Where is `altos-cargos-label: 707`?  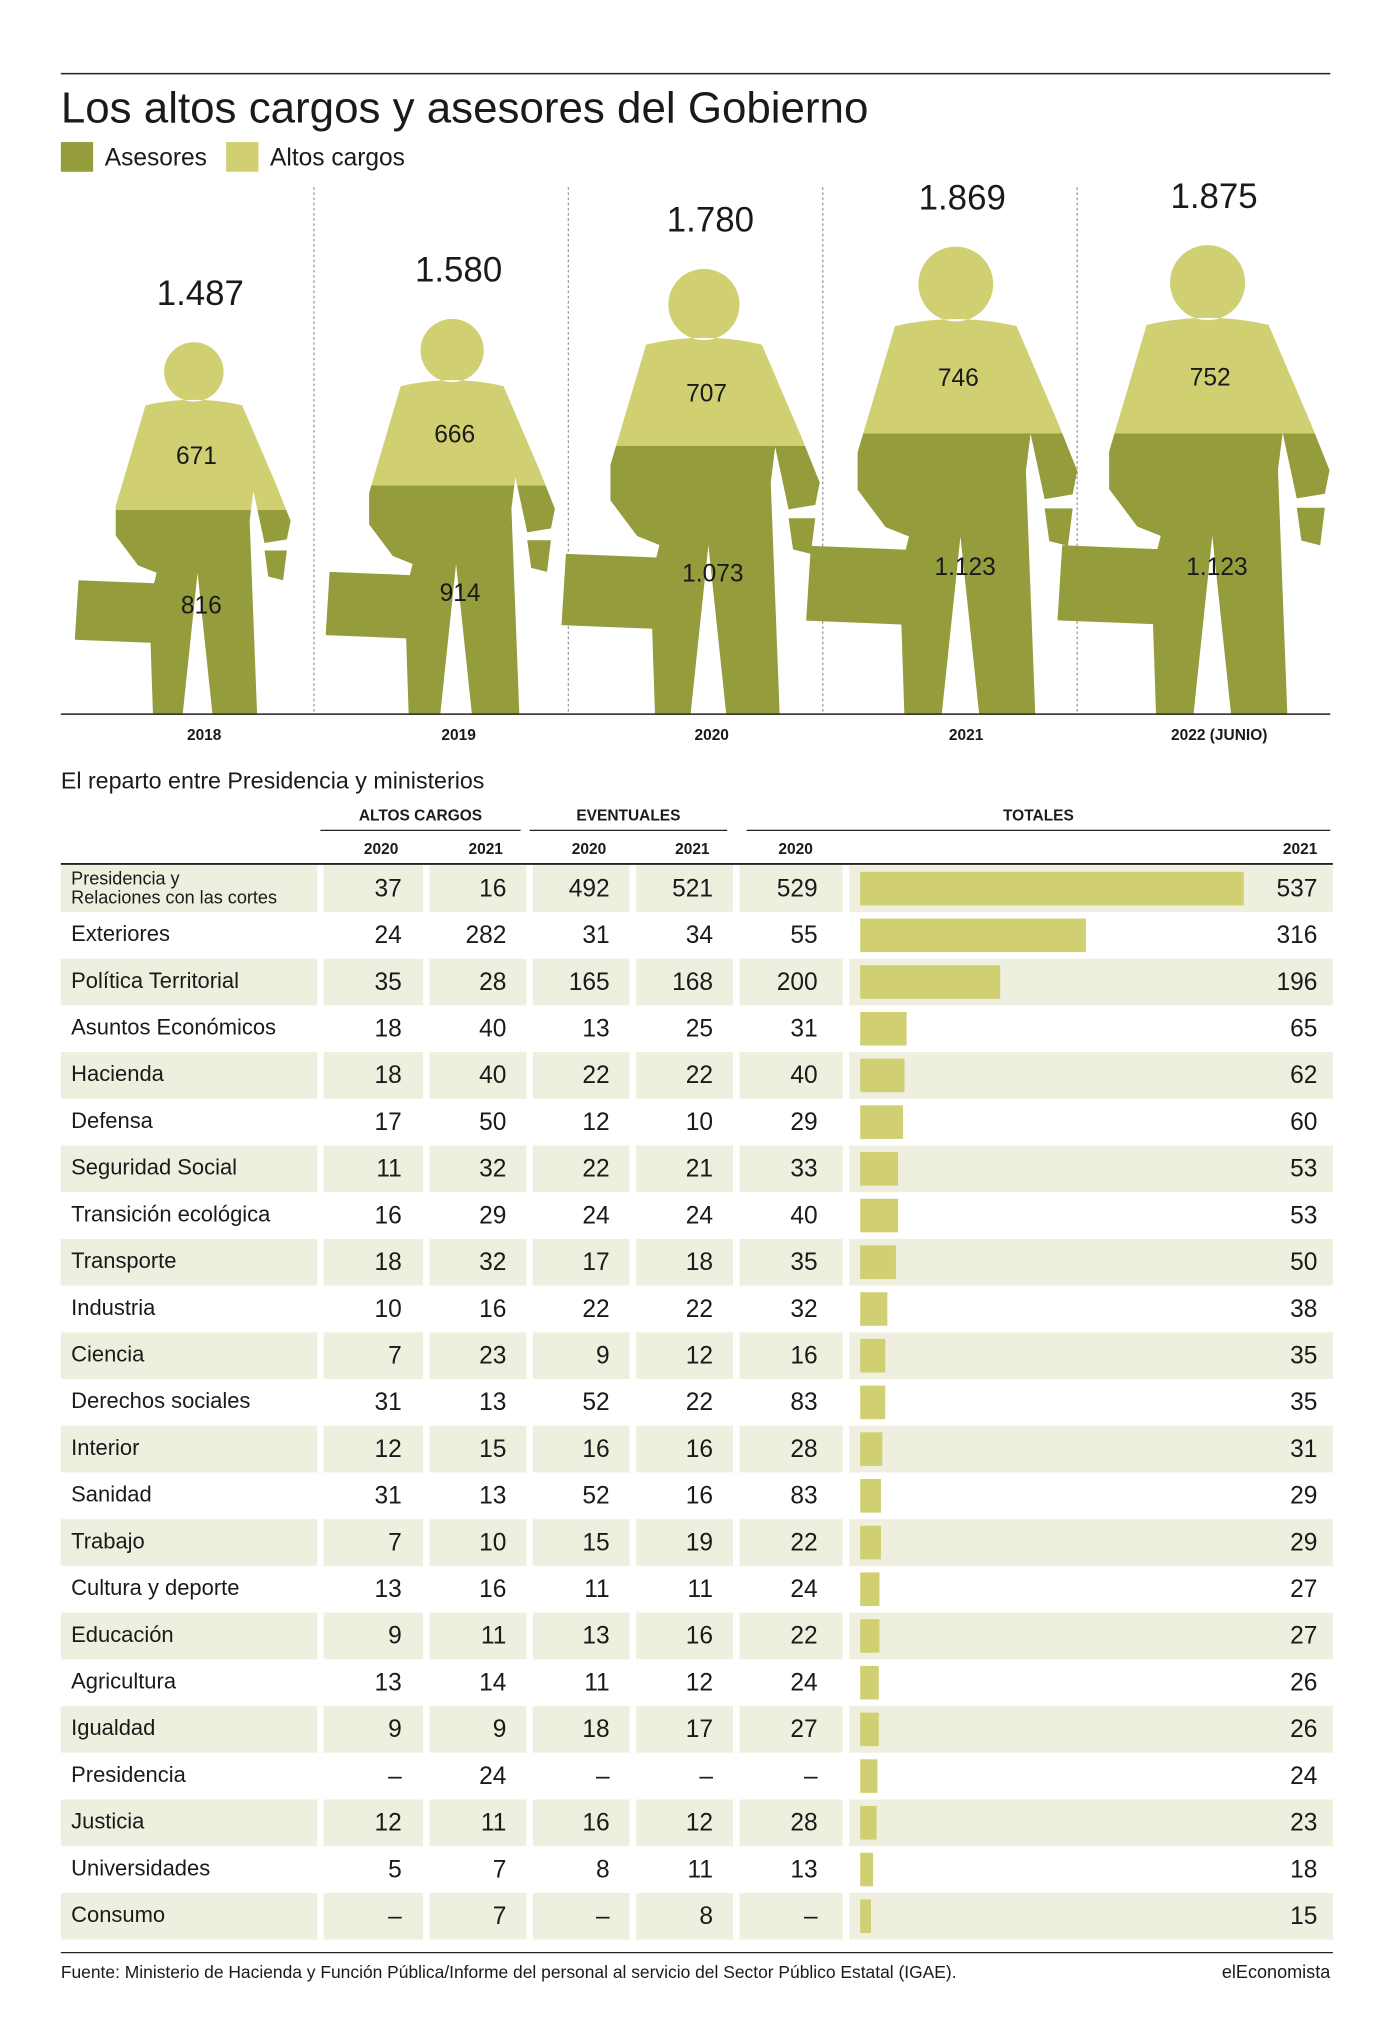
altos-cargos-label: 707 is located at coordinates (706, 394).